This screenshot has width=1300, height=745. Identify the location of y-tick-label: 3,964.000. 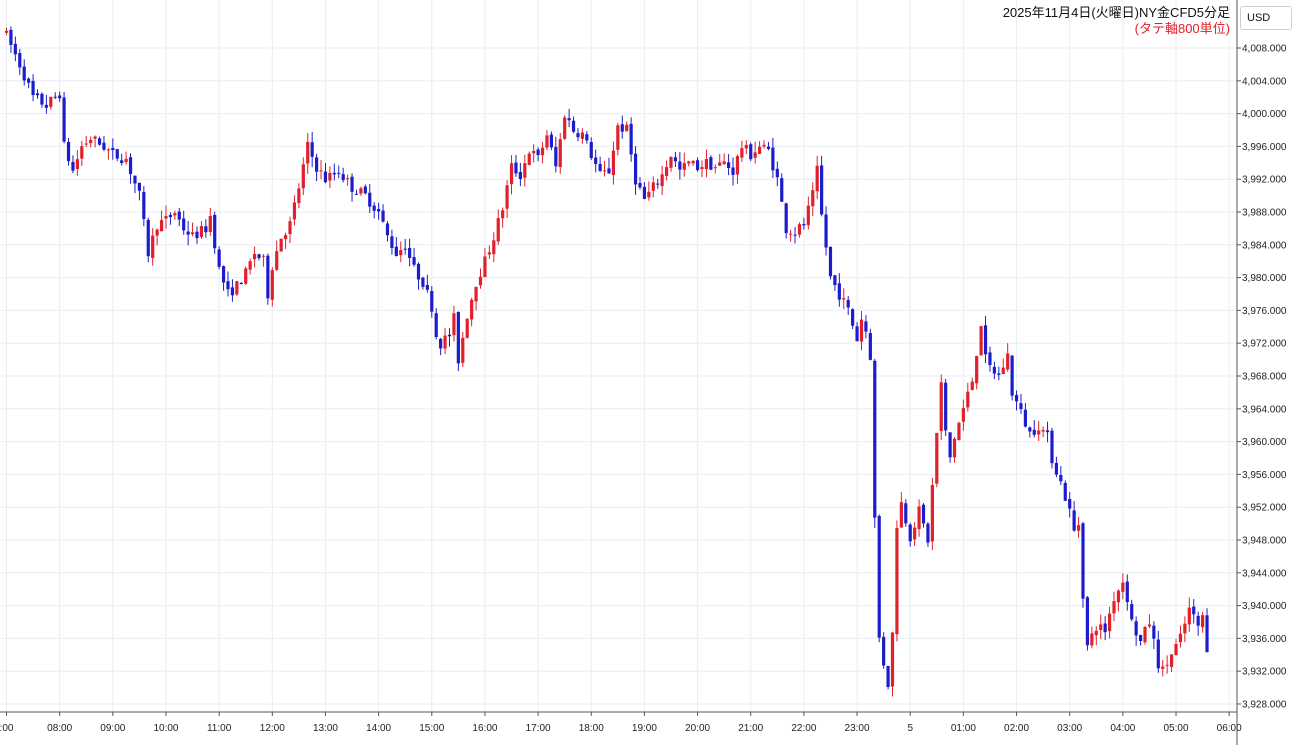
(1264, 409).